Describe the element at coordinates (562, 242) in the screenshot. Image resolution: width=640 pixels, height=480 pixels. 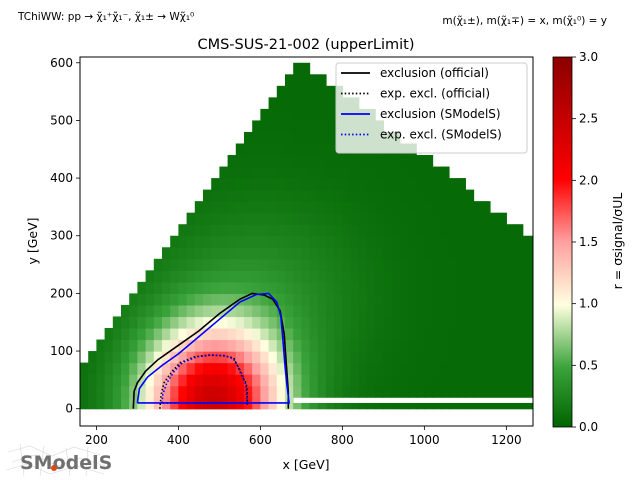
I see `colorbar-gradient` at that location.